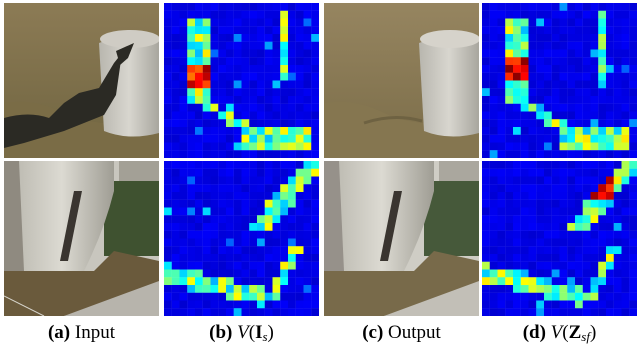  Describe the element at coordinates (81, 80) in the screenshot. I see `photo-input-row1-image` at that location.